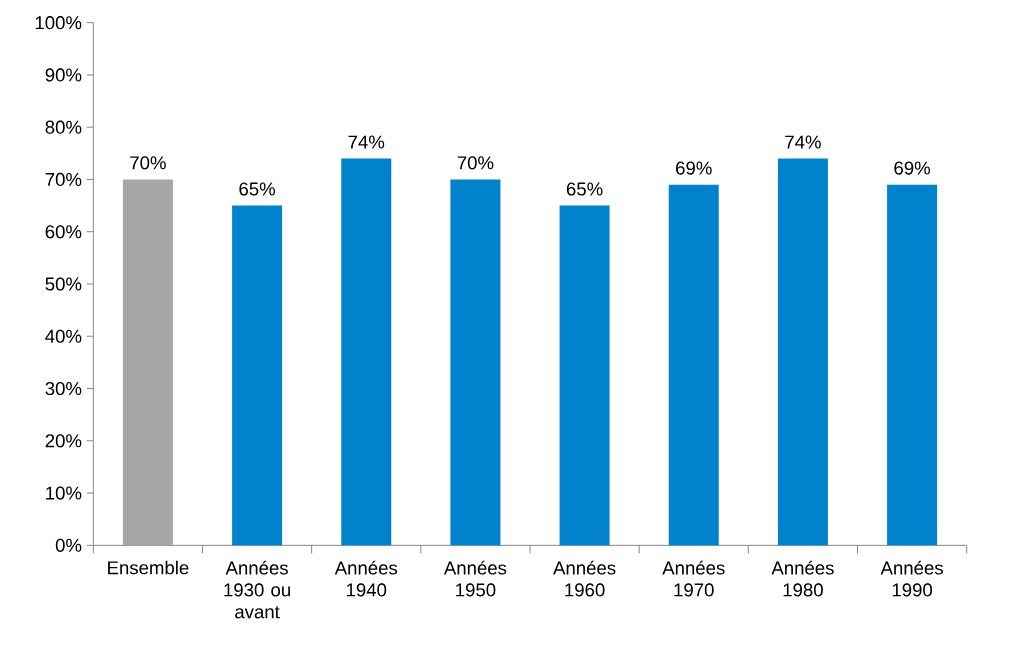 The image size is (1016, 652). I want to click on x-tick-label: Années 1930 ou avant, so click(257, 589).